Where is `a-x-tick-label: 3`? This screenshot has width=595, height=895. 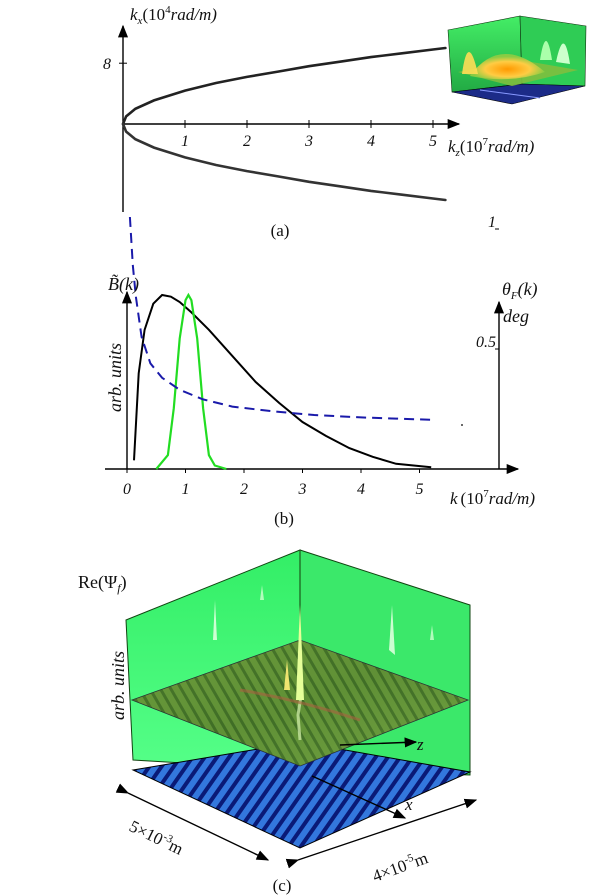 a-x-tick-label: 3 is located at coordinates (308, 141).